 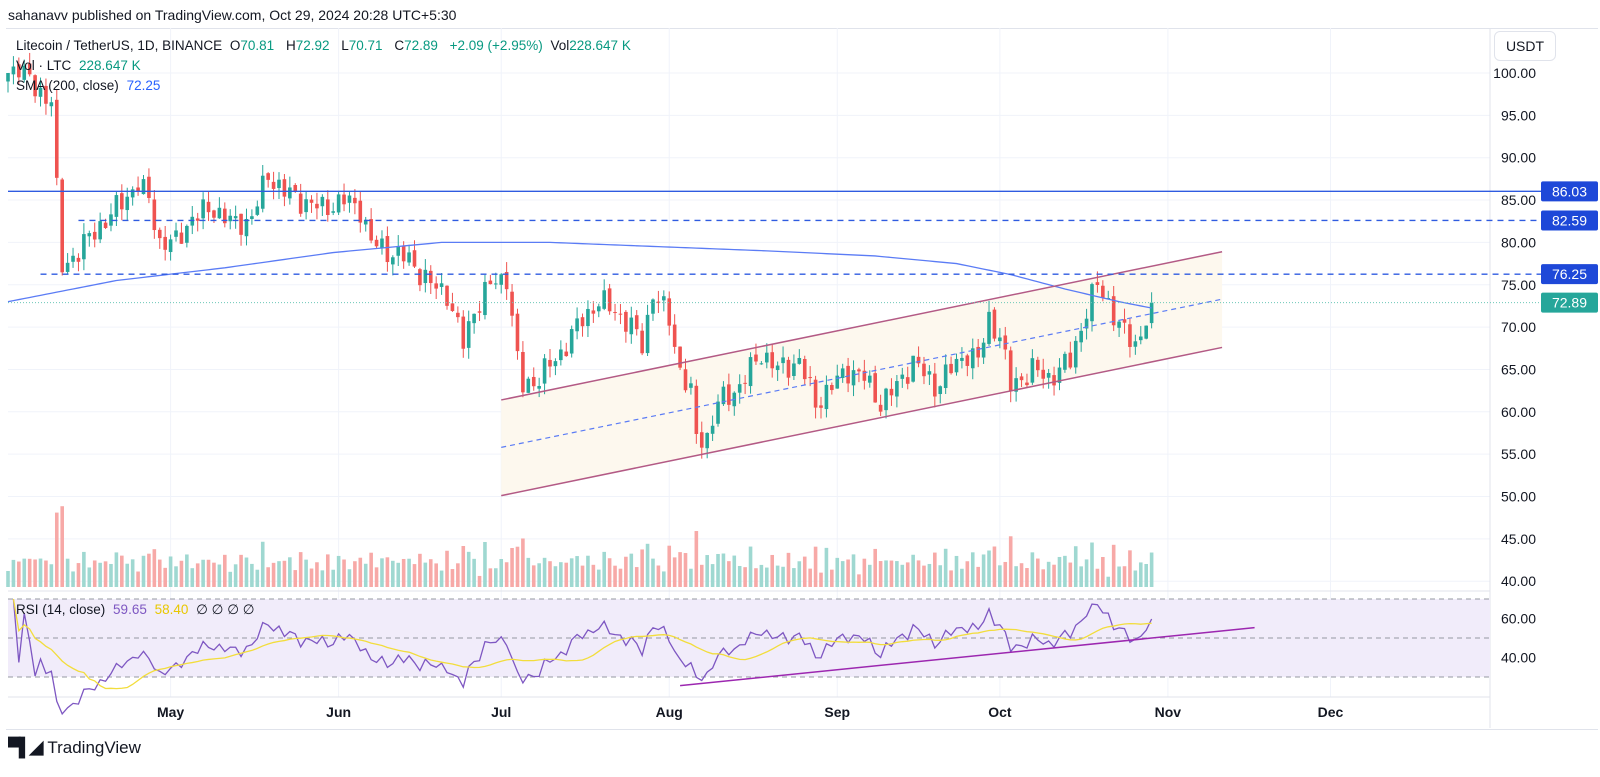 I want to click on currency-button: USDT, so click(x=1525, y=46).